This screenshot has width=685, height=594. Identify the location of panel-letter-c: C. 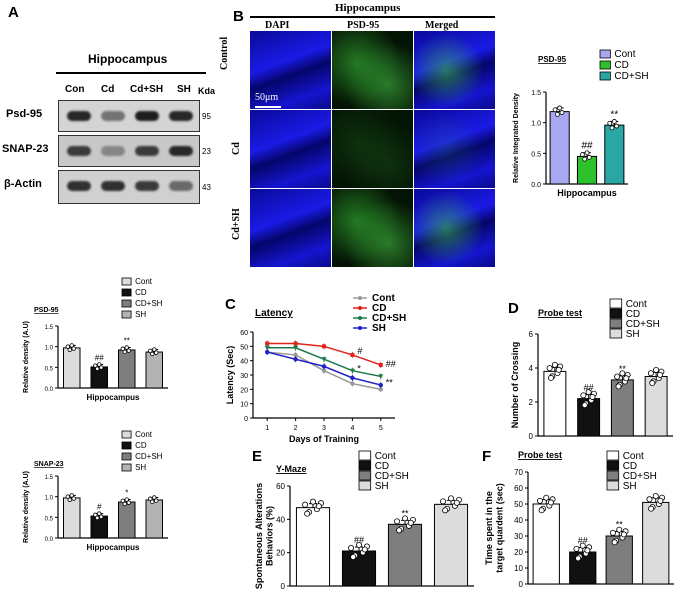
(230, 304).